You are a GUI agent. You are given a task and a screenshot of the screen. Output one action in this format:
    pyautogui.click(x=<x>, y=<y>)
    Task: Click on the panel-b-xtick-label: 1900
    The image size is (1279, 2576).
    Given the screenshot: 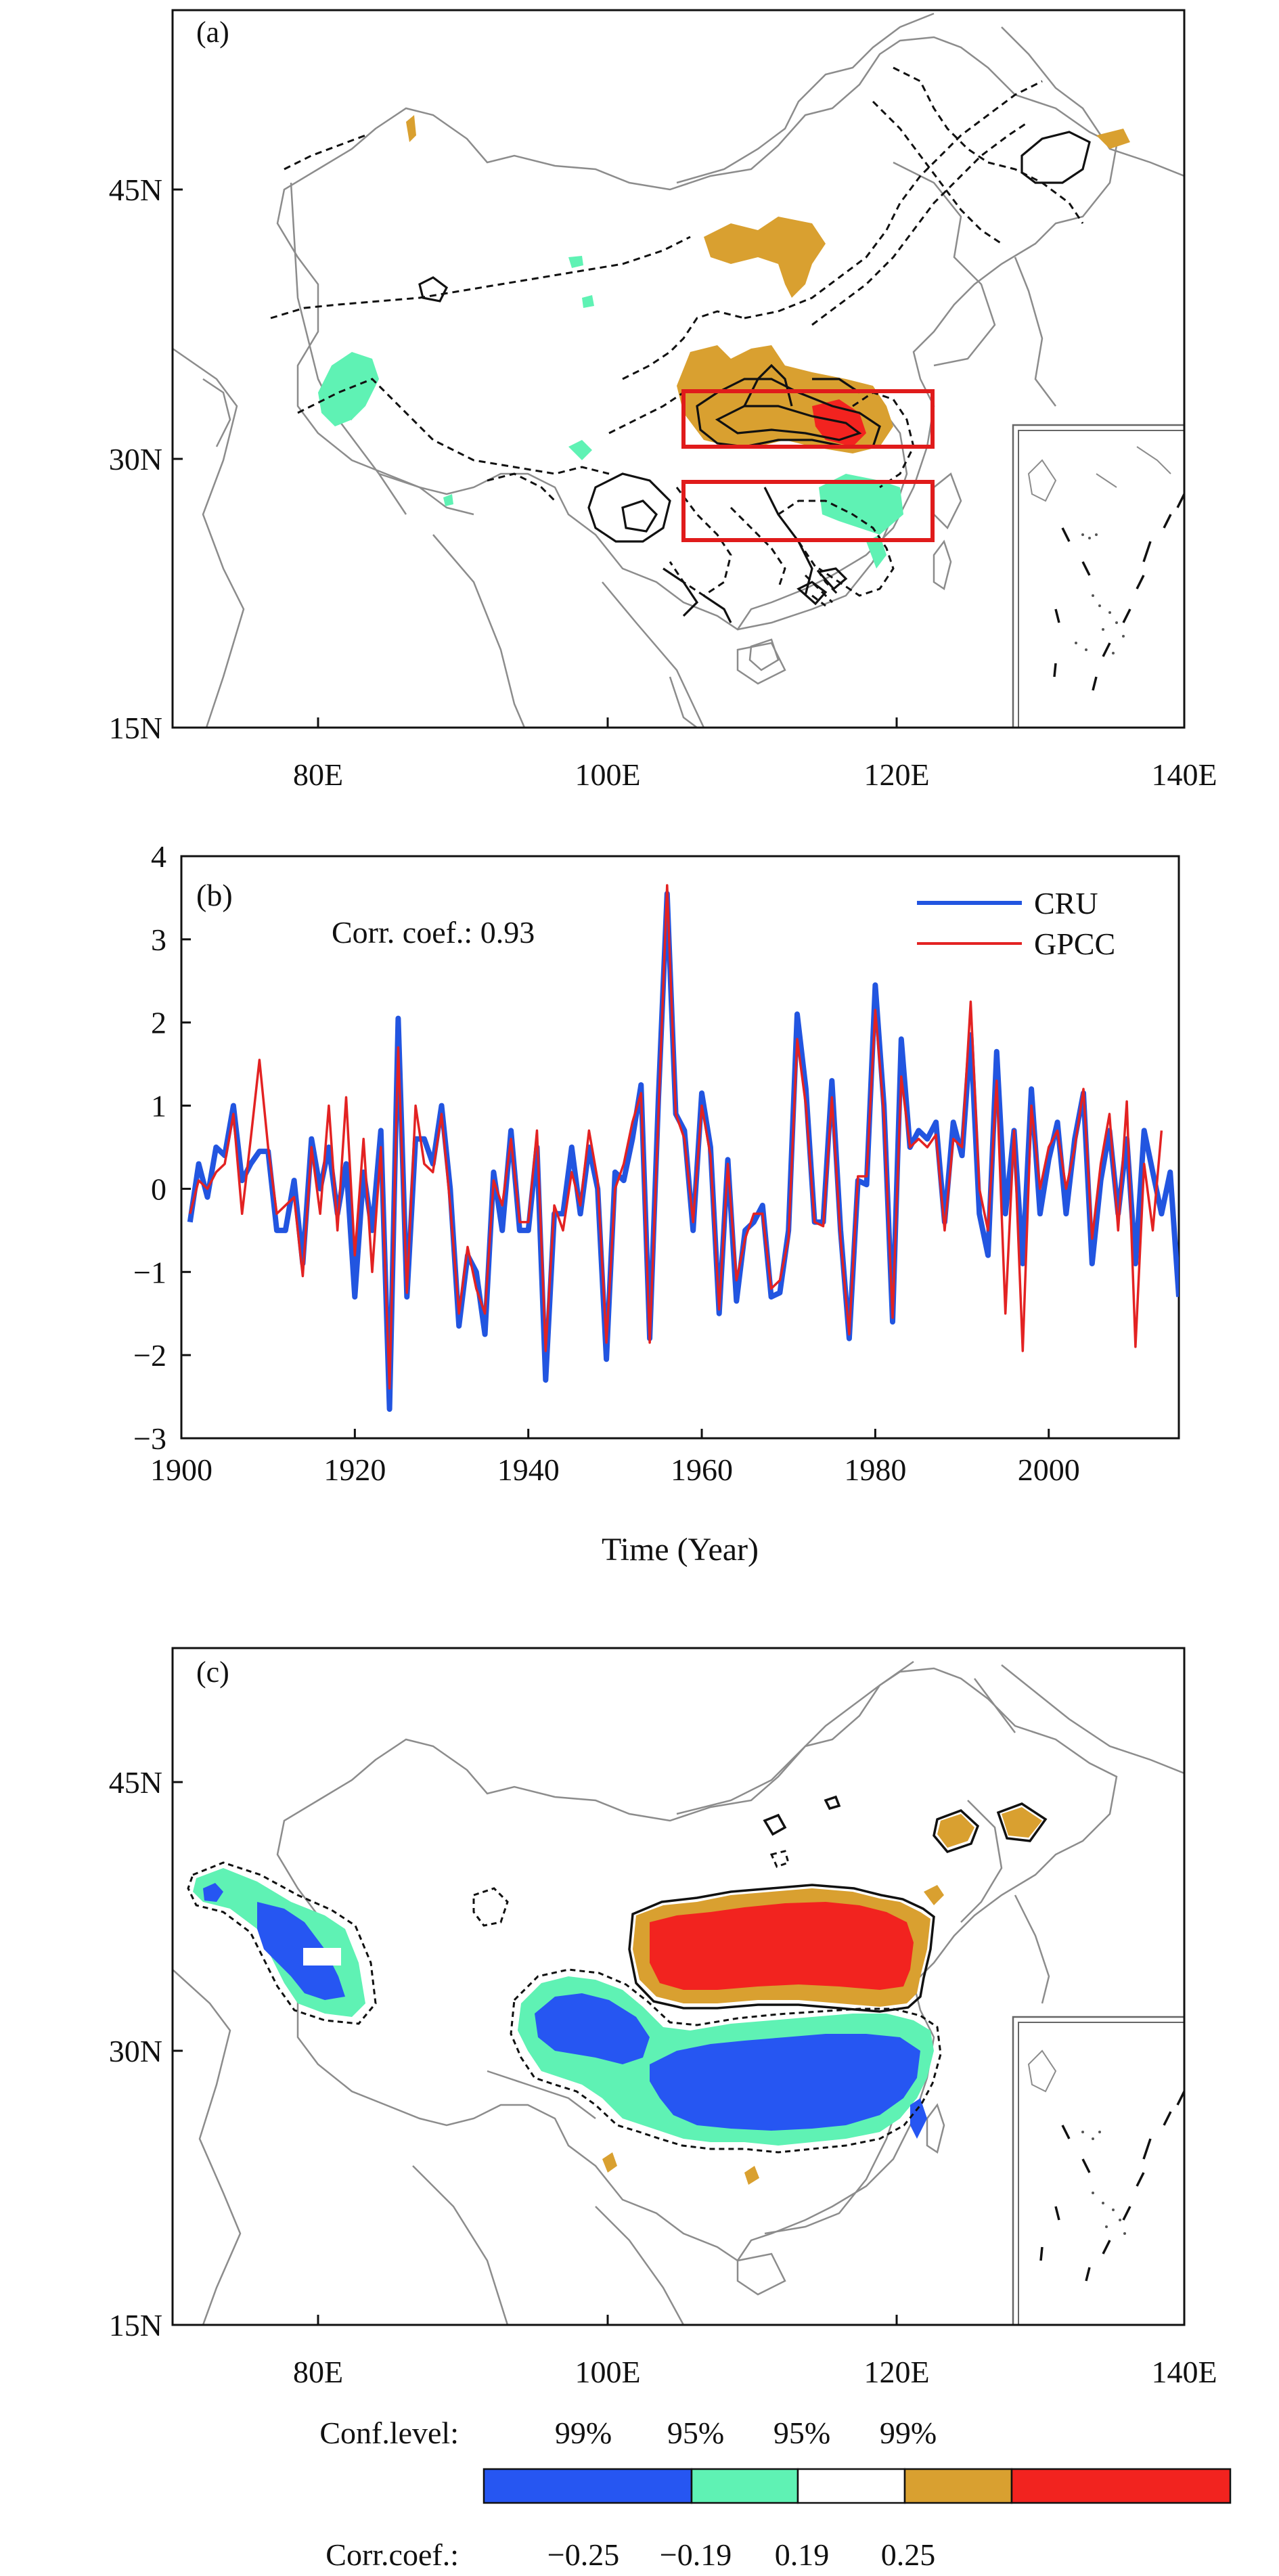 What is the action you would take?
    pyautogui.click(x=181, y=1469)
    